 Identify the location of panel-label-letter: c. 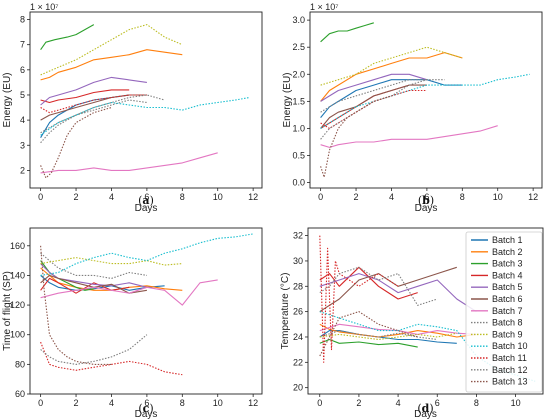
(146, 408).